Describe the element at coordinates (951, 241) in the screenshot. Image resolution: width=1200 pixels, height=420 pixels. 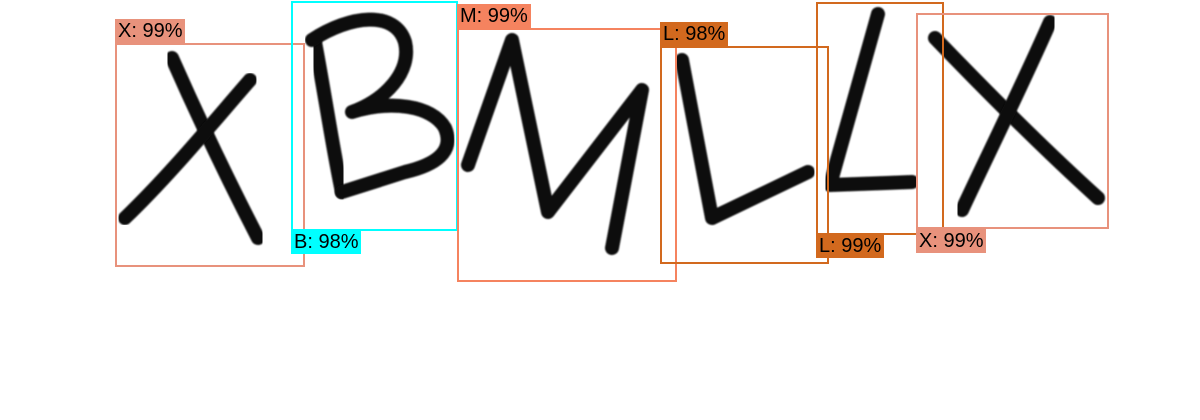
I see `detection-label-x-2: X: 99%` at that location.